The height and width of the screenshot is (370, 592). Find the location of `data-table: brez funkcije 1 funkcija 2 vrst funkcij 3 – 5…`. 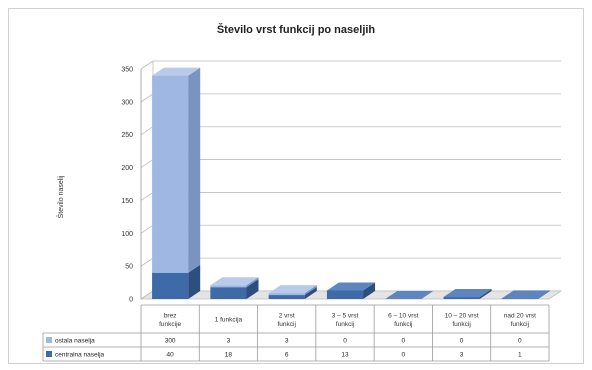

data-table: brez funkcije 1 funkcija 2 vrst funkcij 3 – 5… is located at coordinates (296, 333).